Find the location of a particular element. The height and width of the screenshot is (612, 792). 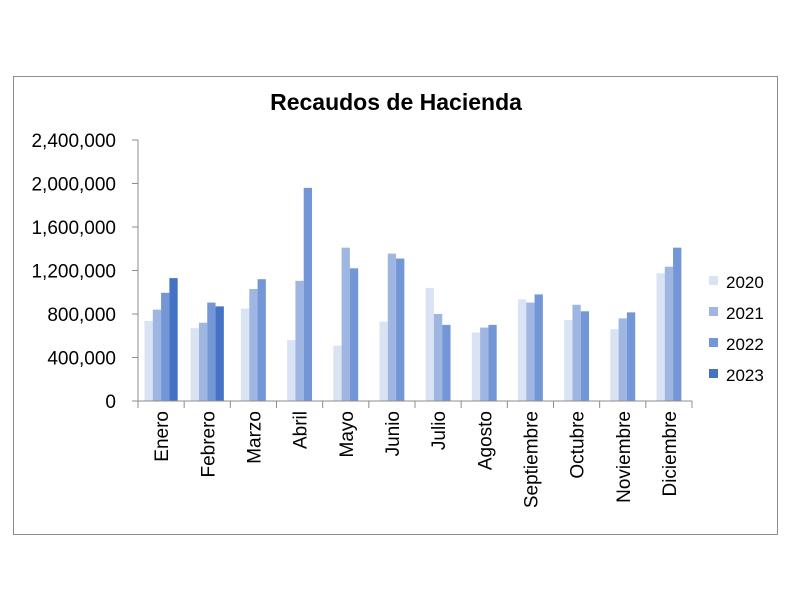

bar-2022-abril is located at coordinates (308, 294).